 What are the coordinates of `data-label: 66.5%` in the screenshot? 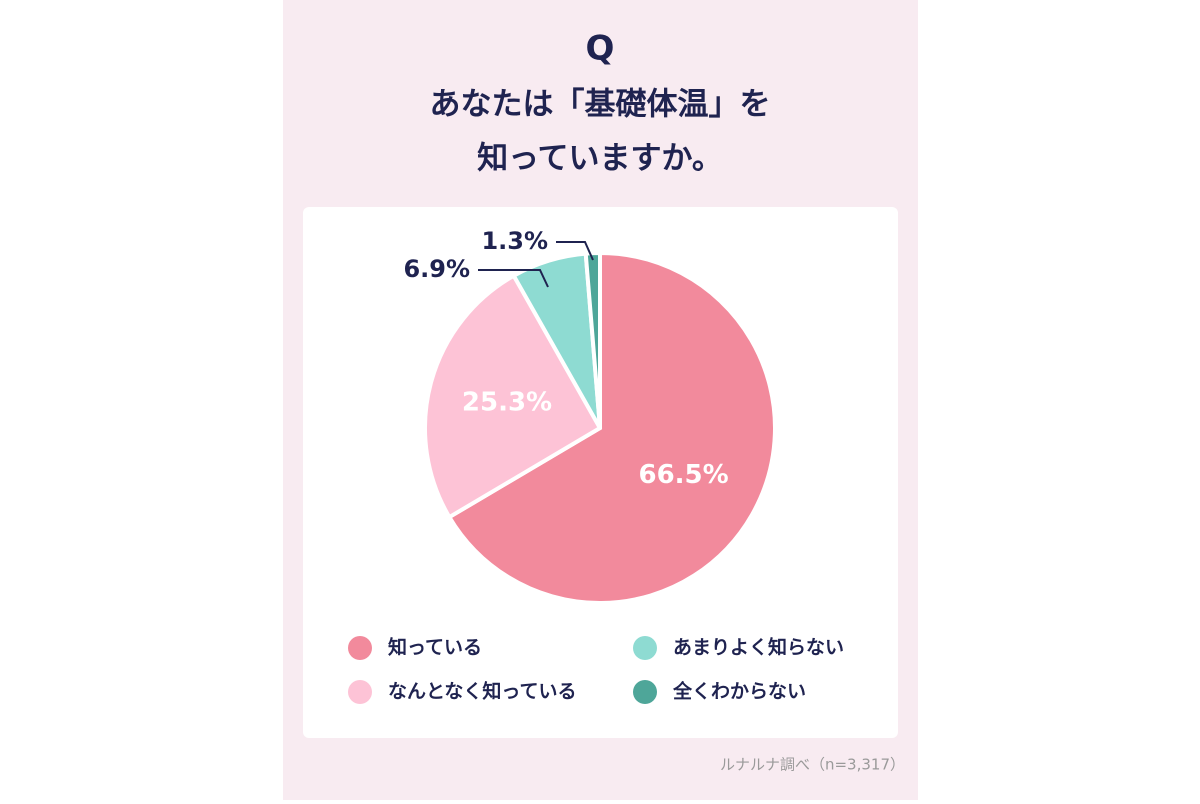 It's located at (684, 475).